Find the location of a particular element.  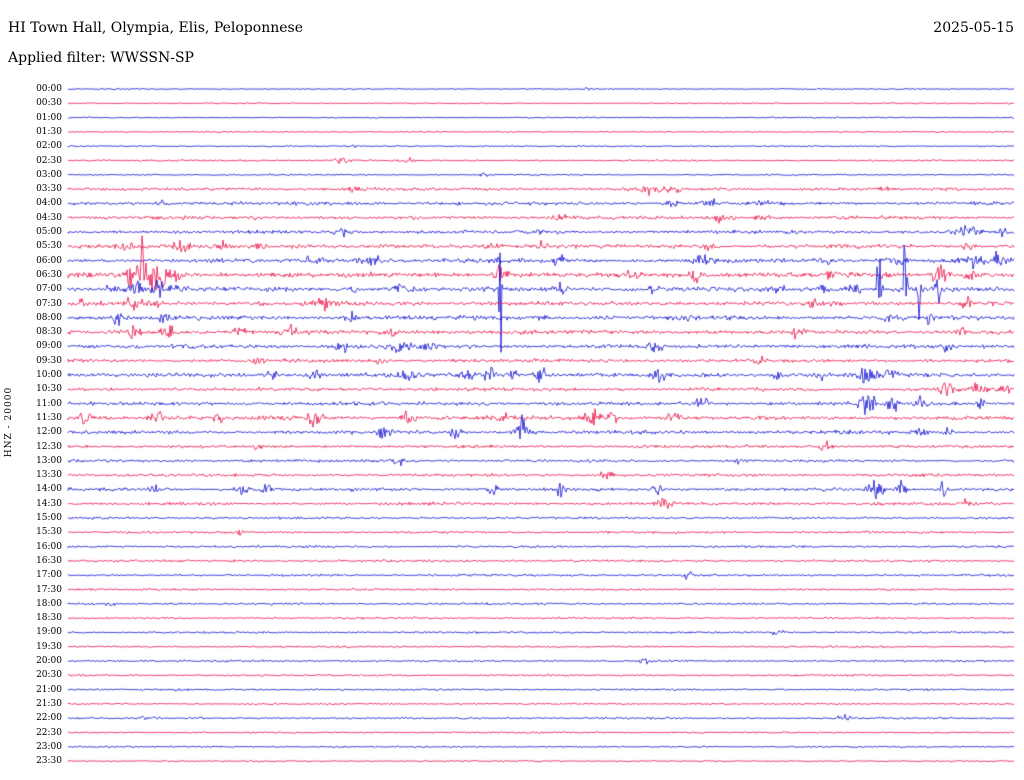

time-label: 22:00 is located at coordinates (49, 718).